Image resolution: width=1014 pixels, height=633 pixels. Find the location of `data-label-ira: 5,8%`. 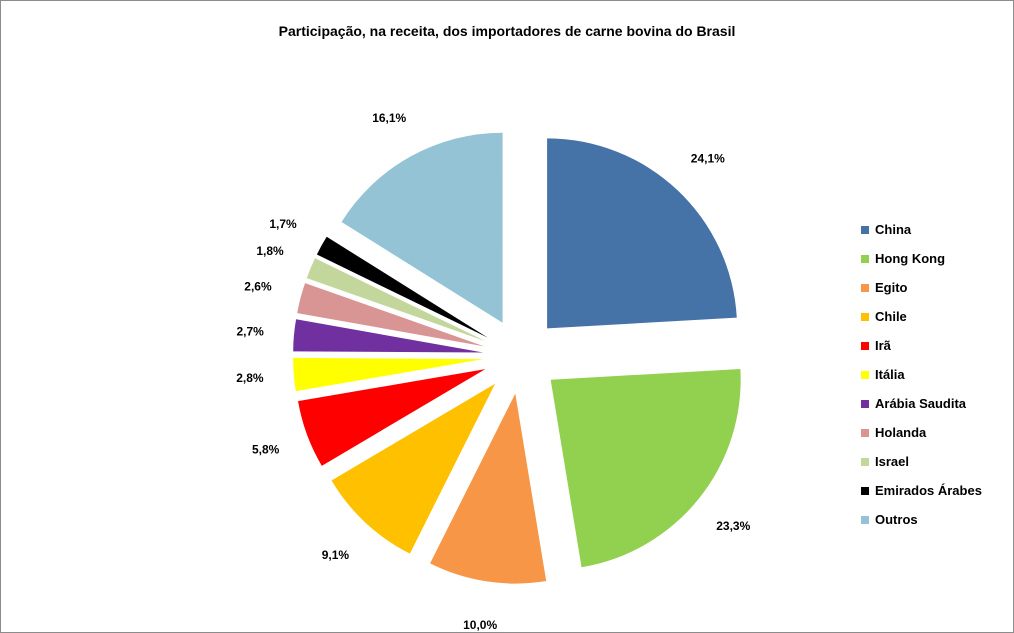

data-label-ira: 5,8% is located at coordinates (266, 450).